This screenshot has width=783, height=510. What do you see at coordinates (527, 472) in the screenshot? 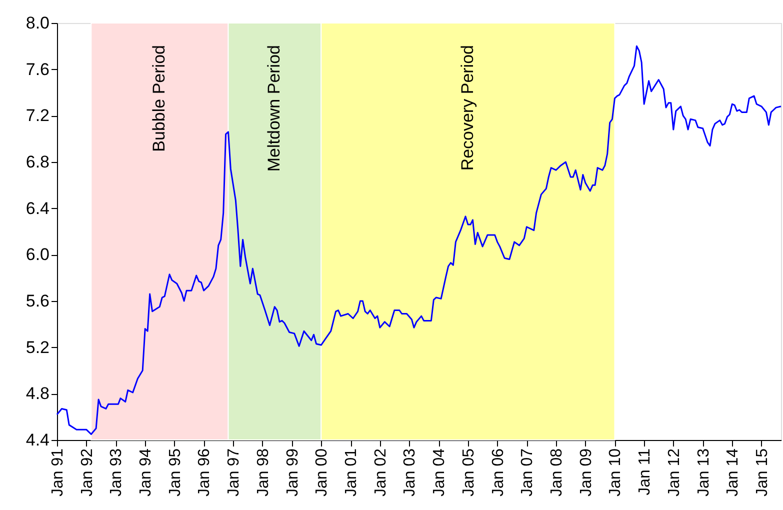
I see `x-tick-label: Jan 07` at bounding box center [527, 472].